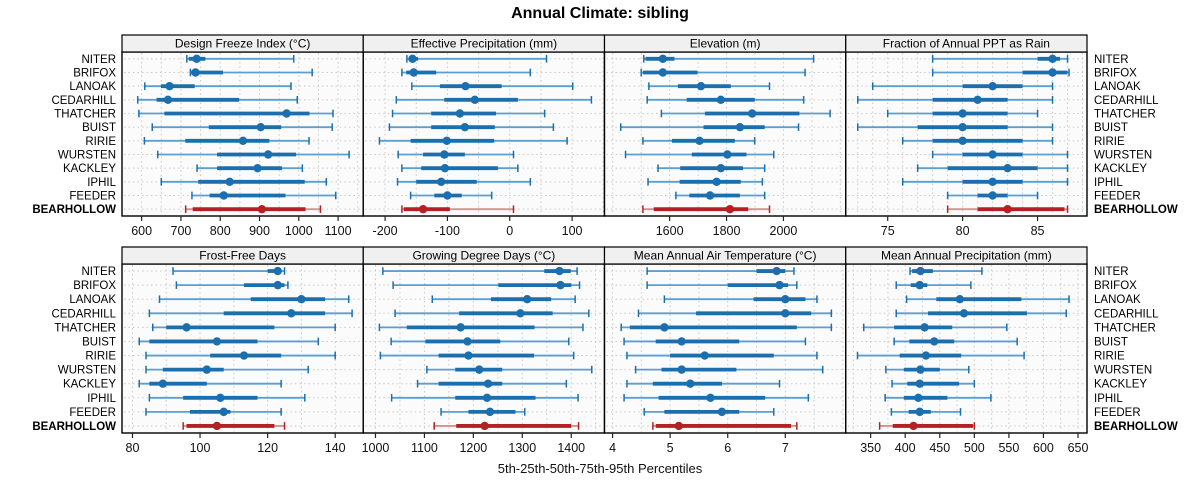 Image resolution: width=1200 pixels, height=500 pixels. I want to click on site-label-right-cedarhill: CEDARHILL, so click(1126, 314).